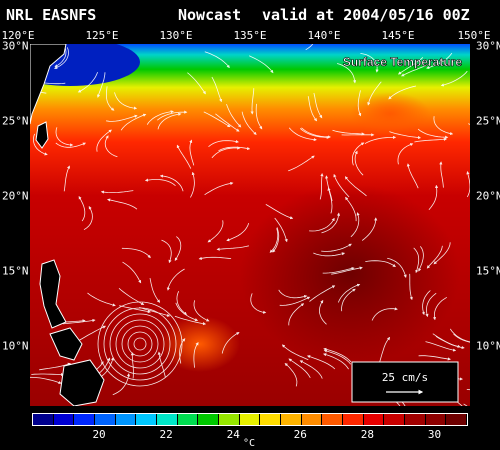 Image resolution: width=500 pixels, height=450 pixels. What do you see at coordinates (67, 225) in the screenshot?
I see `landmass-group` at bounding box center [67, 225].